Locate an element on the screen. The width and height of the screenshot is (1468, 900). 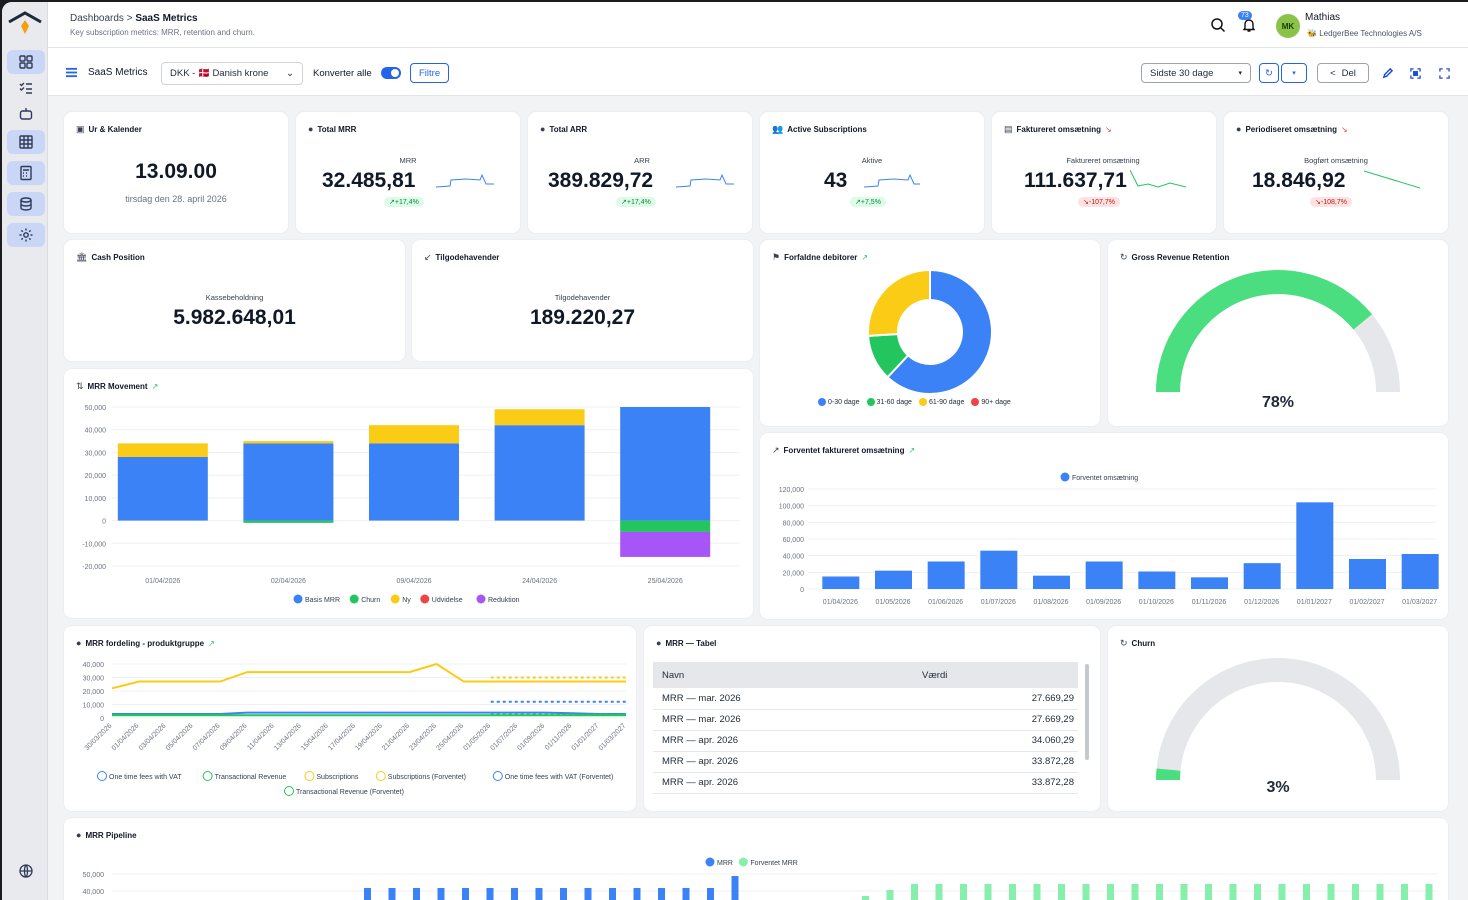
breadcrumb-dashboards-link: Dashboards is located at coordinates (97, 18).